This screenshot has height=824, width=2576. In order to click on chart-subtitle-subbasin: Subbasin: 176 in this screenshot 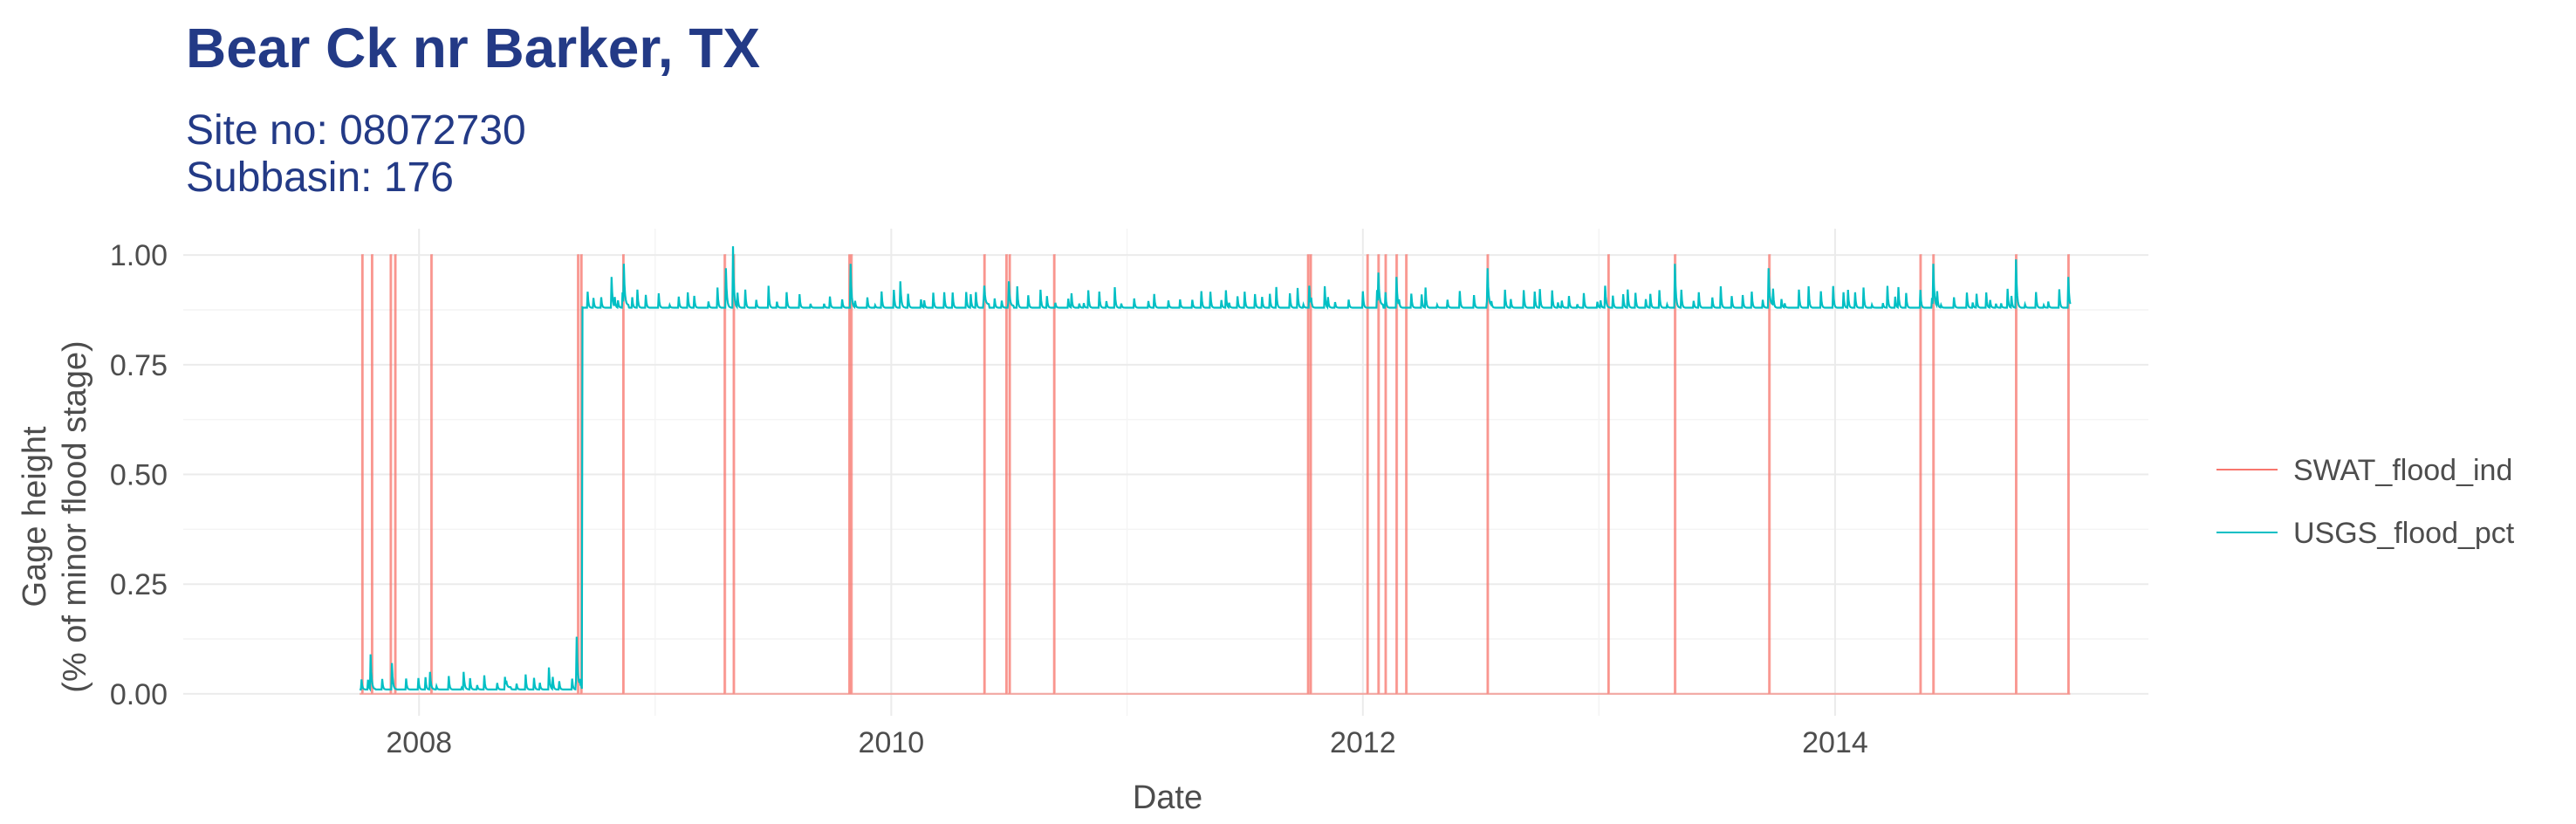, I will do `click(320, 177)`.